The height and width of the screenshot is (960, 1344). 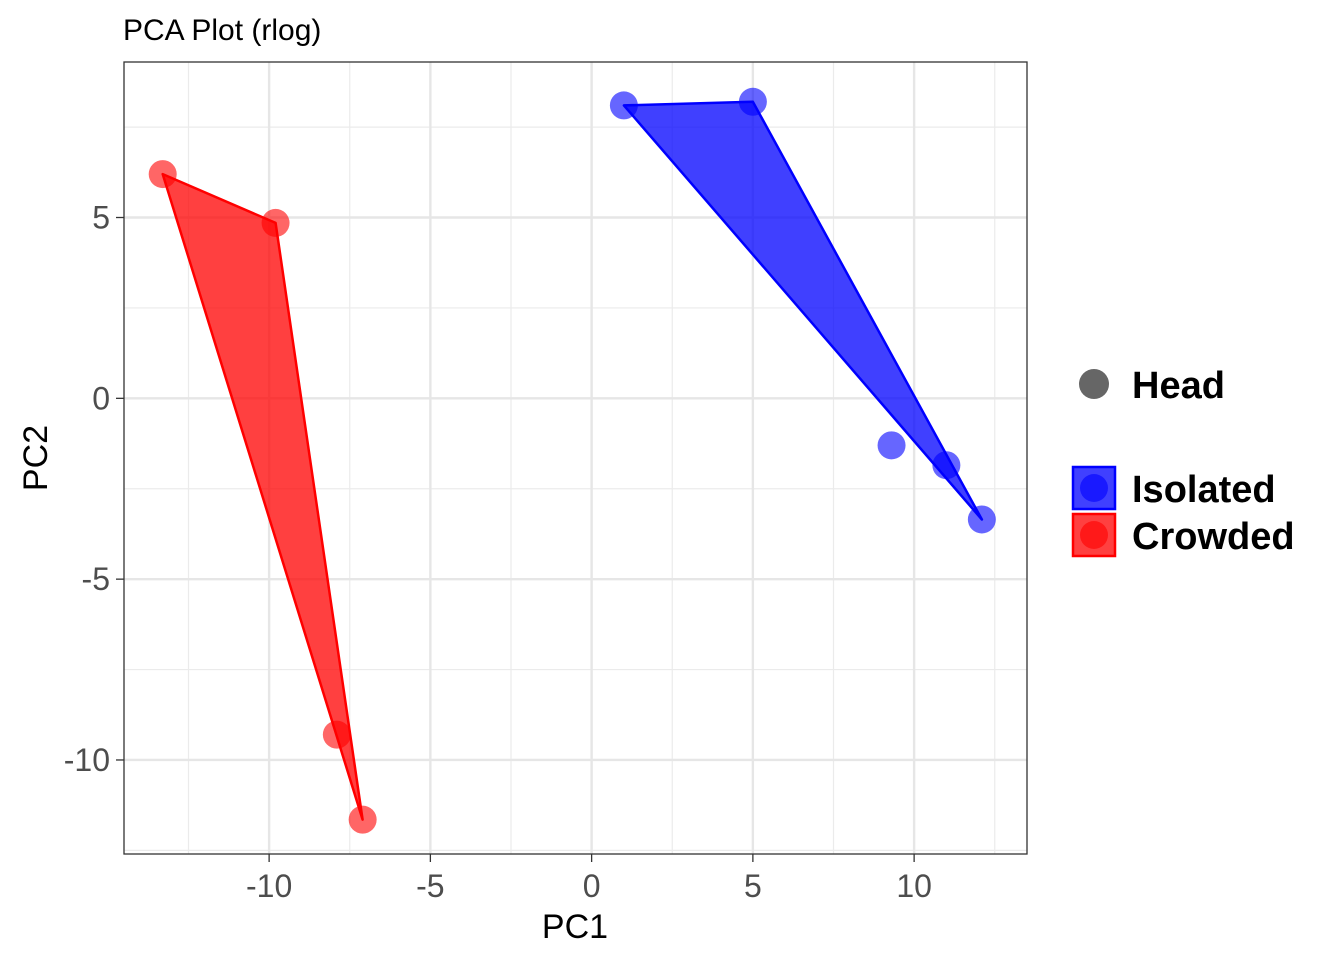 I want to click on x-tick-label: 5, so click(x=753, y=886).